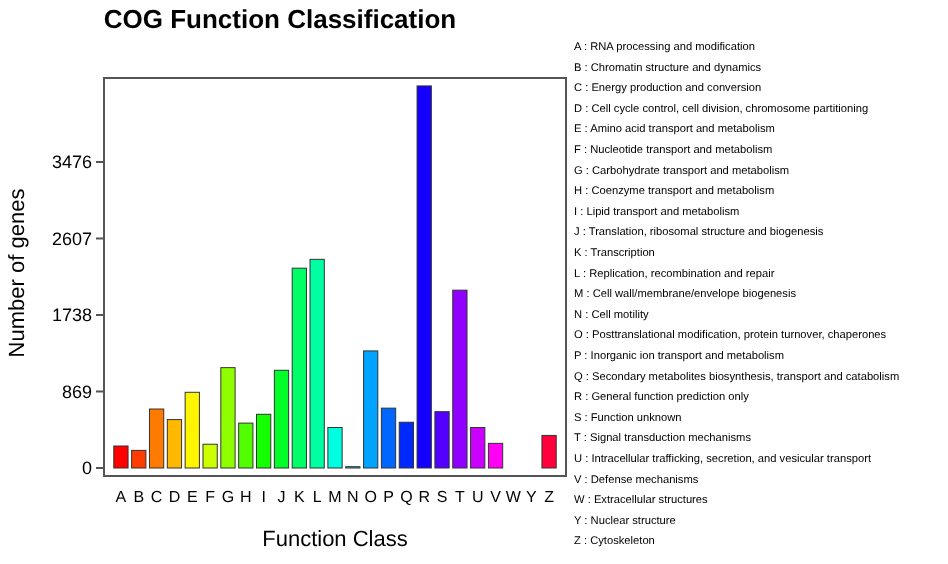  Describe the element at coordinates (370, 497) in the screenshot. I see `x-tick-label: O` at that location.